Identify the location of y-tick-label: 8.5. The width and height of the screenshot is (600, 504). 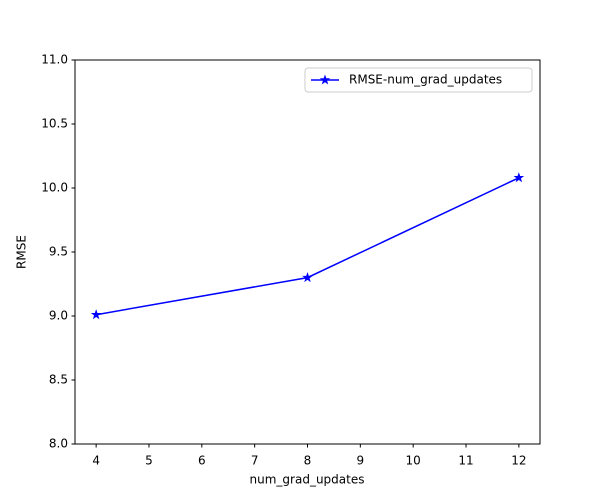
(58, 380).